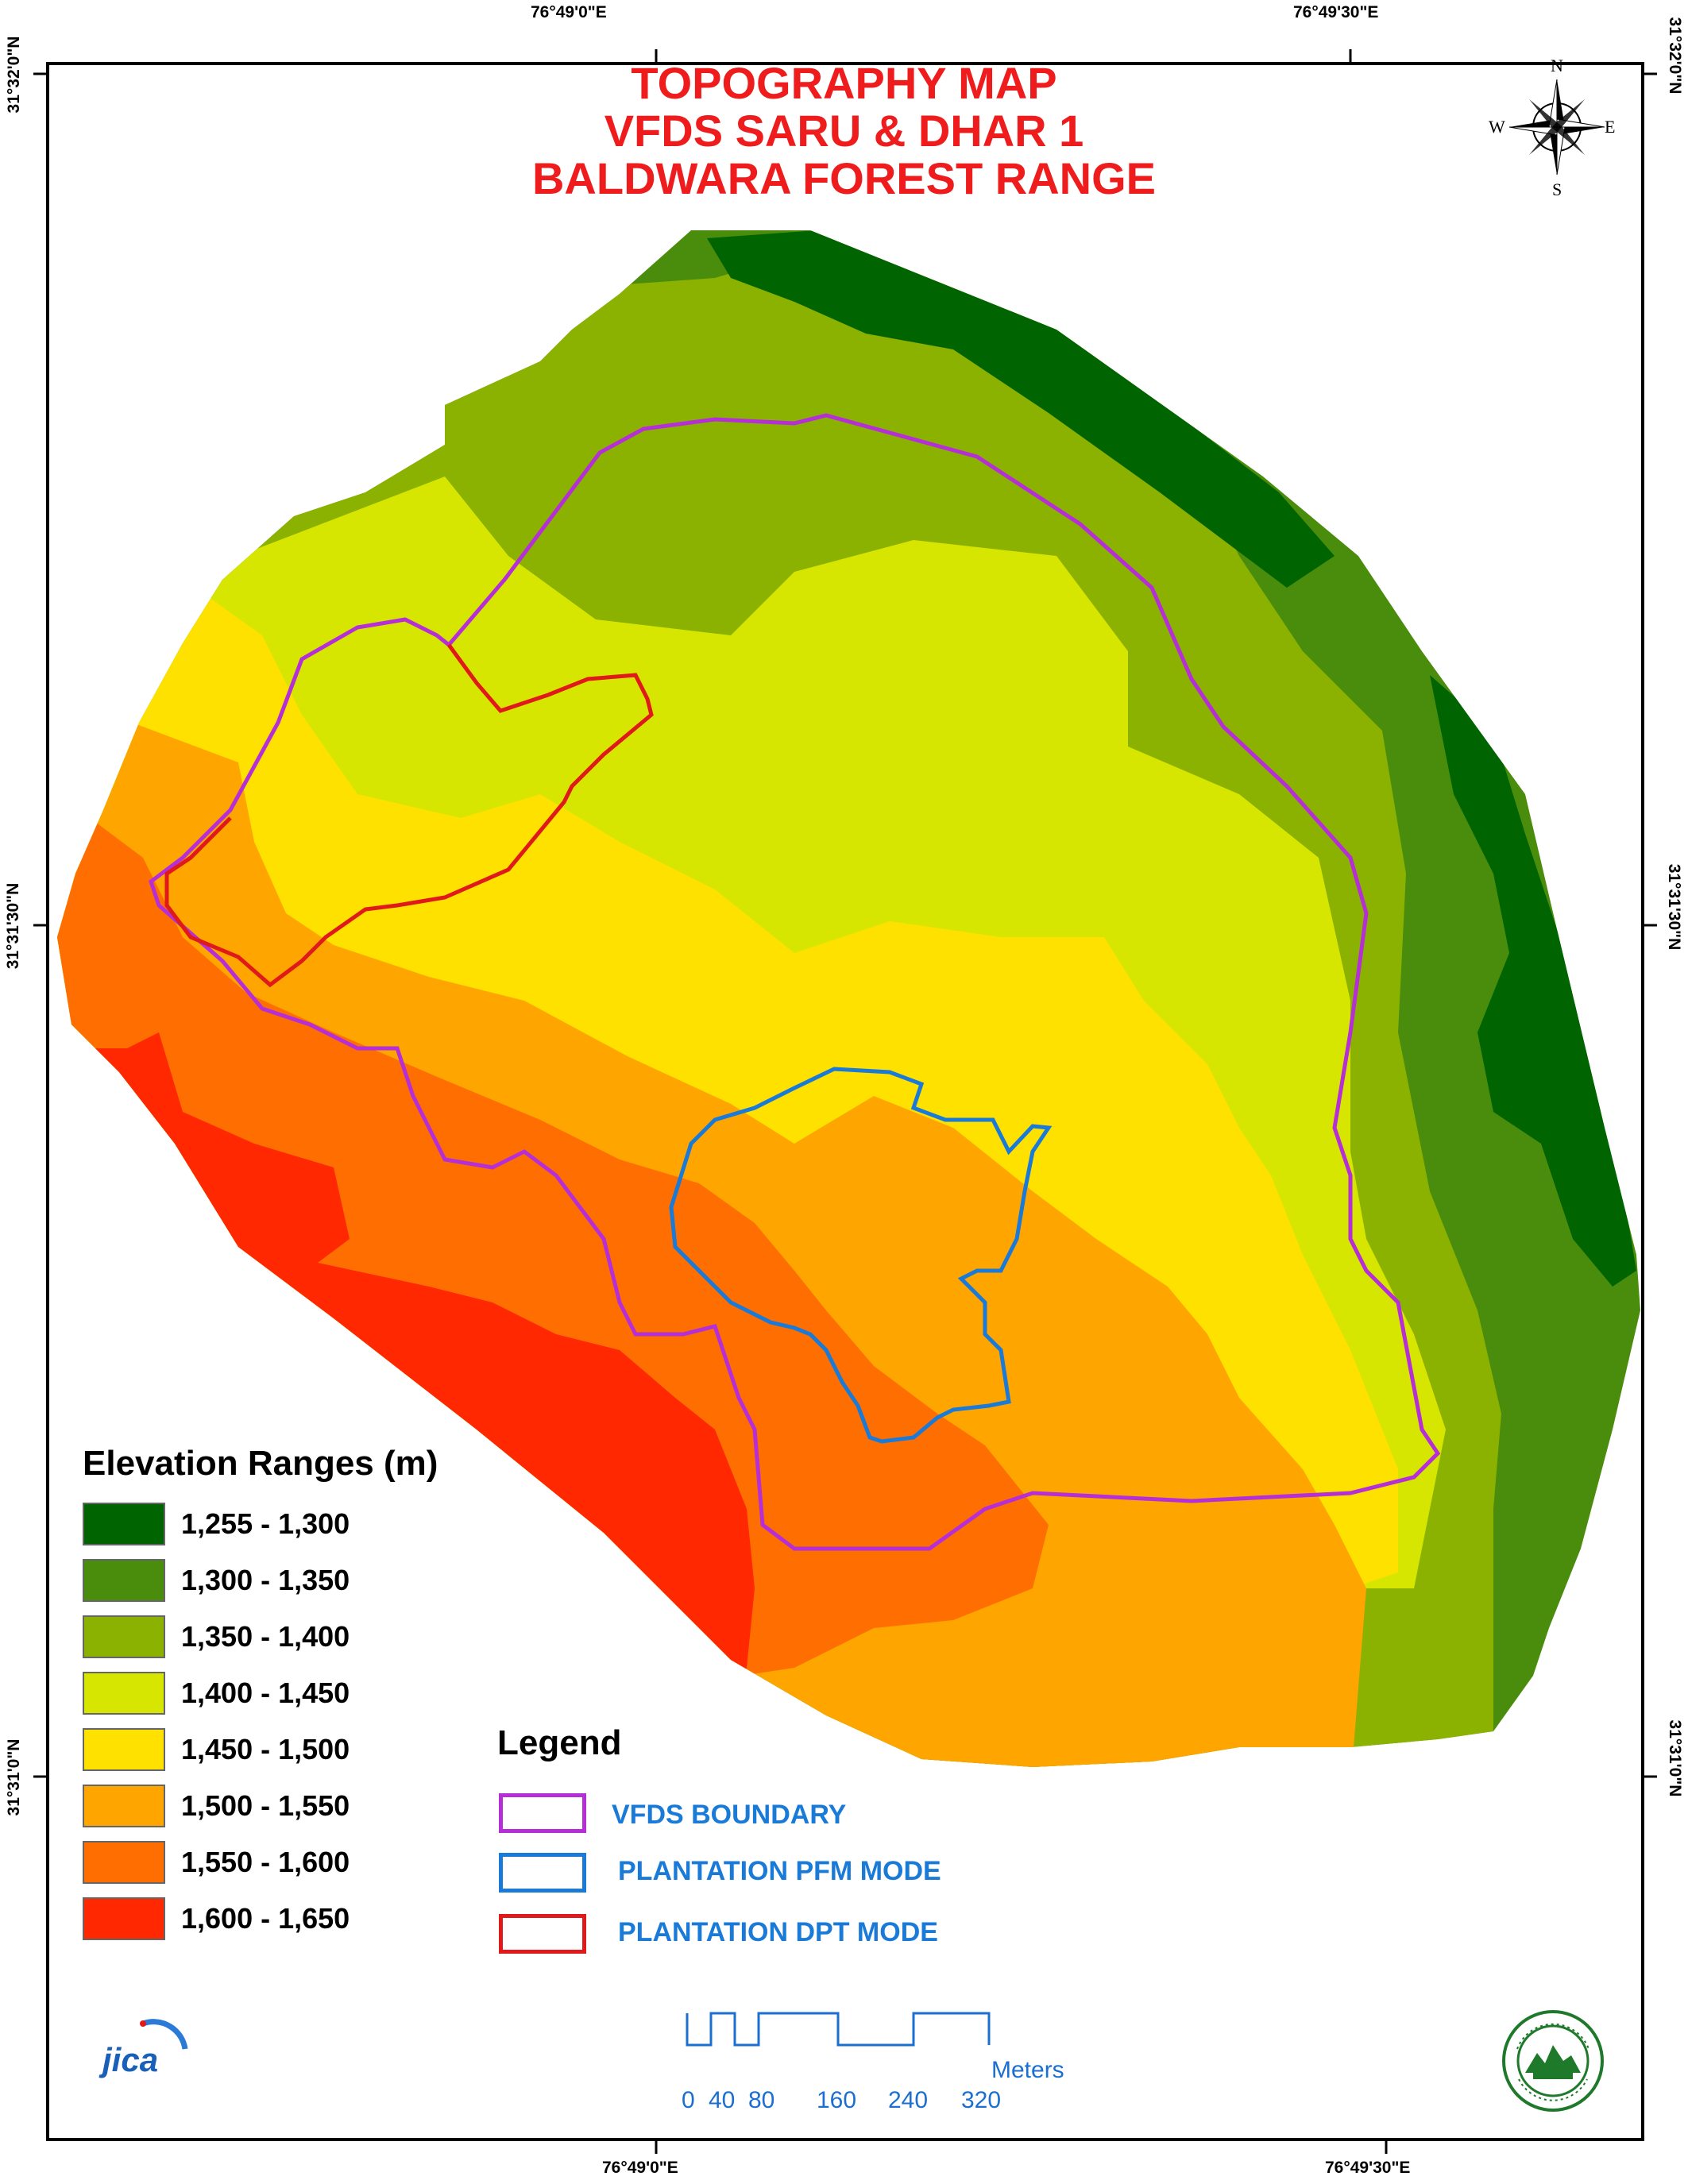  What do you see at coordinates (843, 178) in the screenshot?
I see `map-title-line3: BALDWARA FOREST RANGE` at bounding box center [843, 178].